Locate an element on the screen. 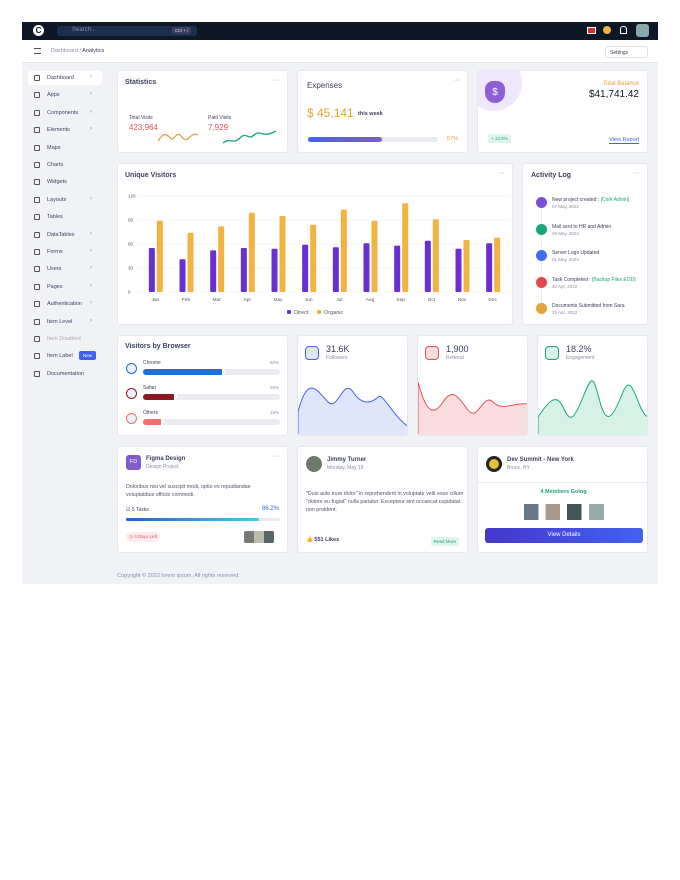 The width and height of the screenshot is (680, 880). divider is located at coordinates (563, 482).